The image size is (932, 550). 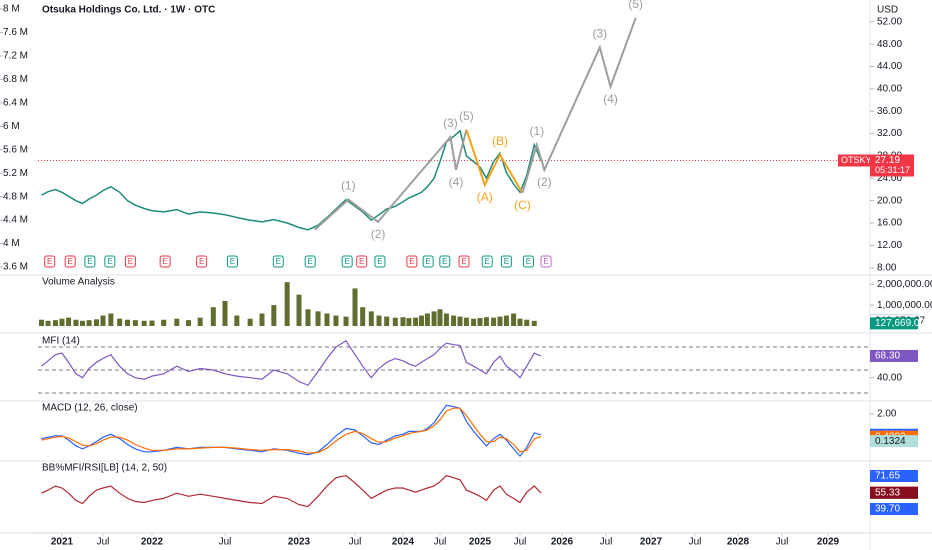 I want to click on y2-tick-label: 5.6 M, so click(x=15, y=149).